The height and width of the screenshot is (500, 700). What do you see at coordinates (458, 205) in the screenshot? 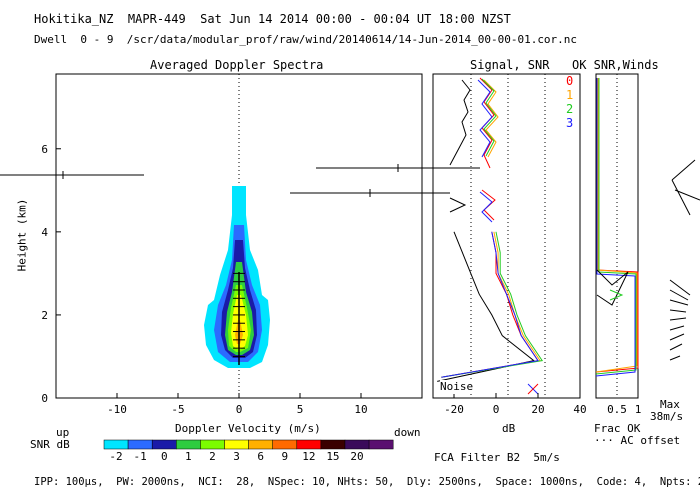
I see `noise-mid` at bounding box center [458, 205].